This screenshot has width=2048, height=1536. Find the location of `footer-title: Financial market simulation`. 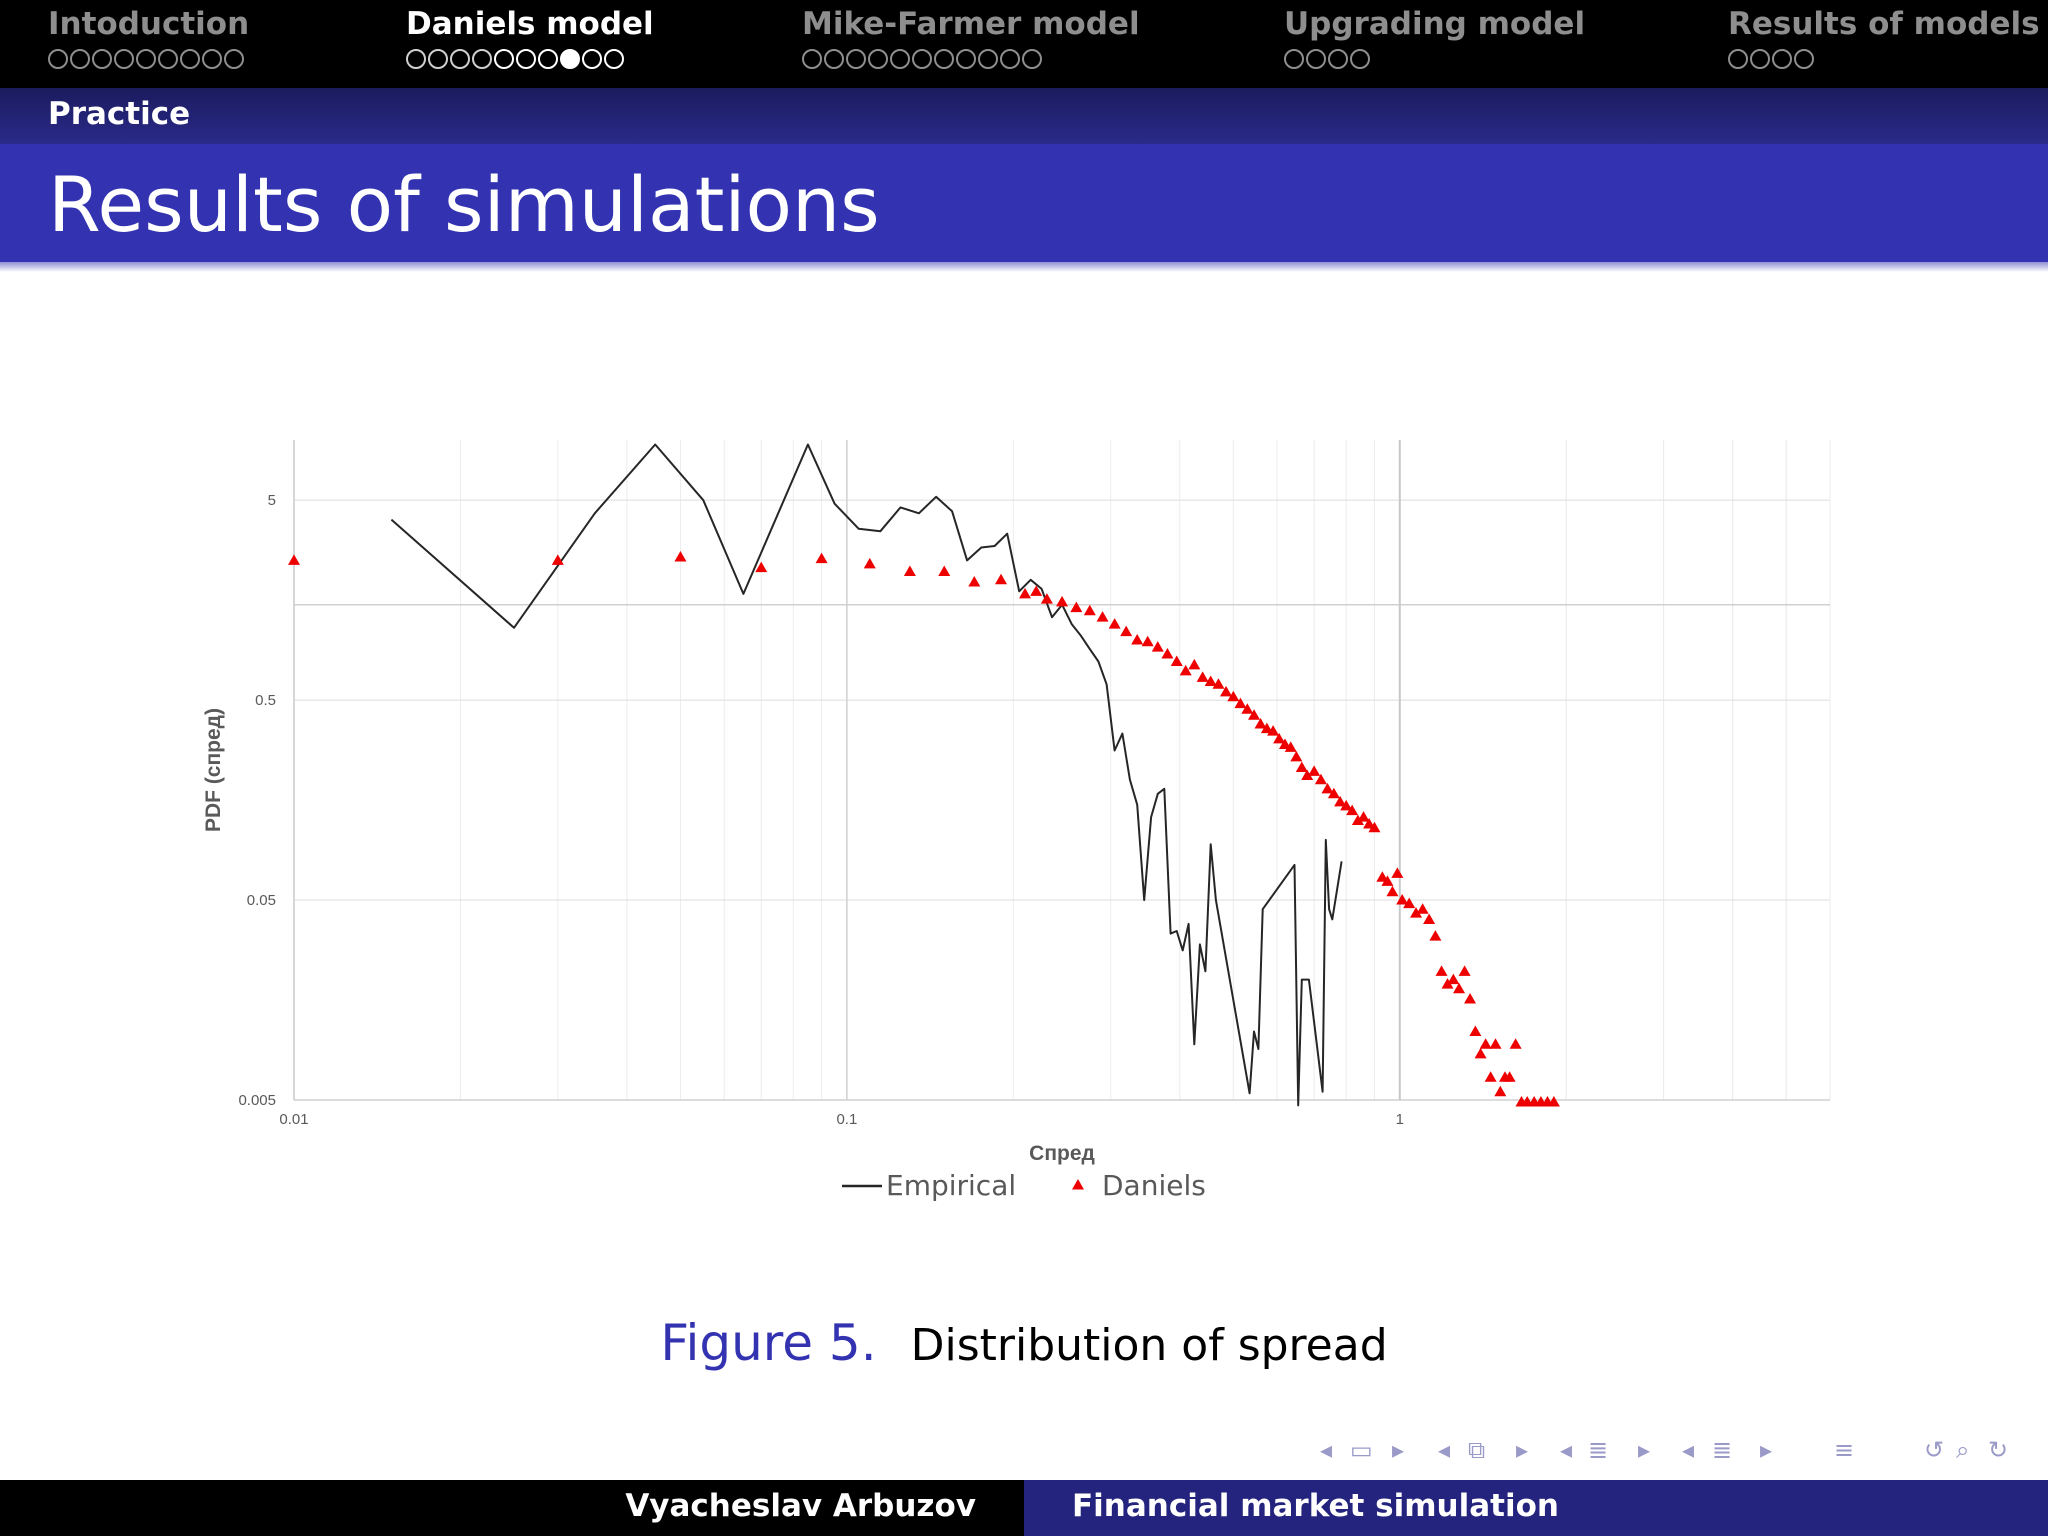

footer-title: Financial market simulation is located at coordinates (1315, 1506).